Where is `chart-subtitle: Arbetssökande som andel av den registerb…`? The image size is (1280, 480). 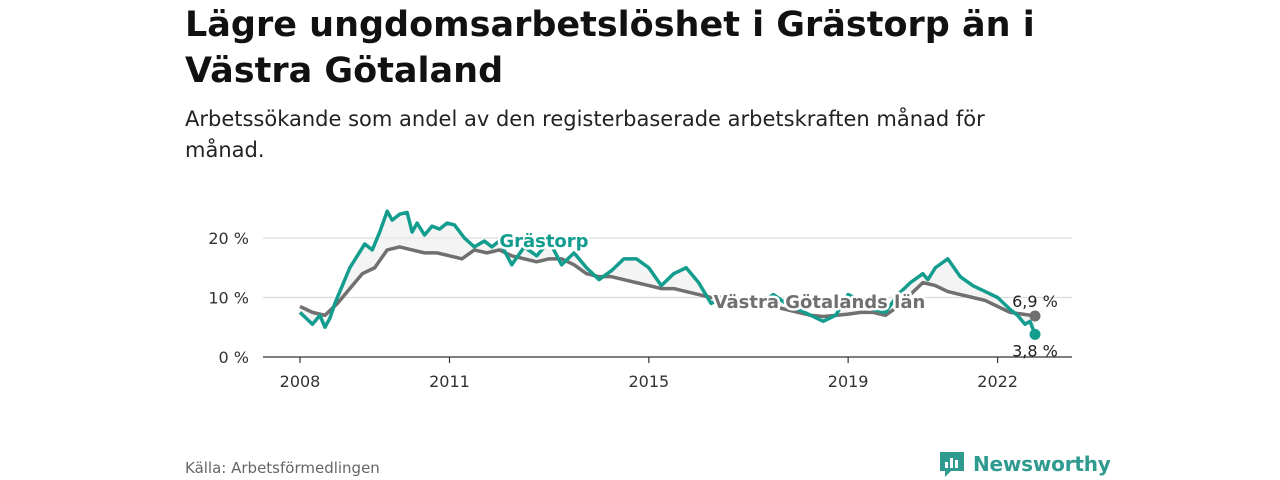
chart-subtitle: Arbetssökande som andel av den registerb… is located at coordinates (585, 134).